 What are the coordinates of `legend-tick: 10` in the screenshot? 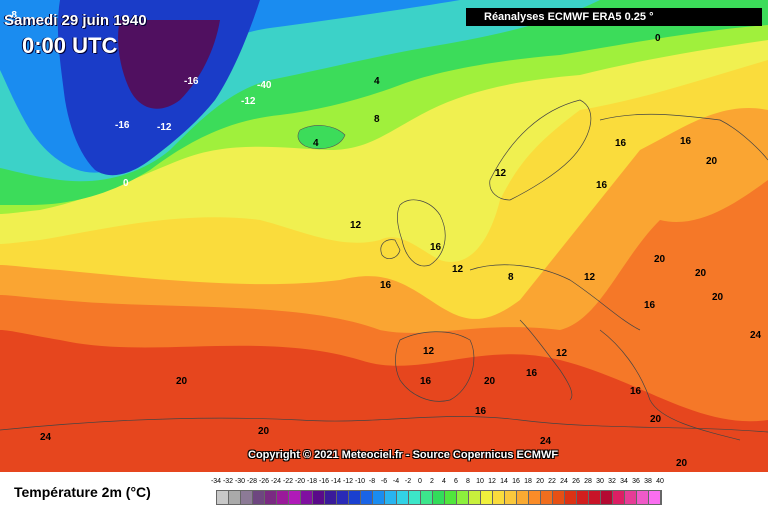 It's located at (480, 481).